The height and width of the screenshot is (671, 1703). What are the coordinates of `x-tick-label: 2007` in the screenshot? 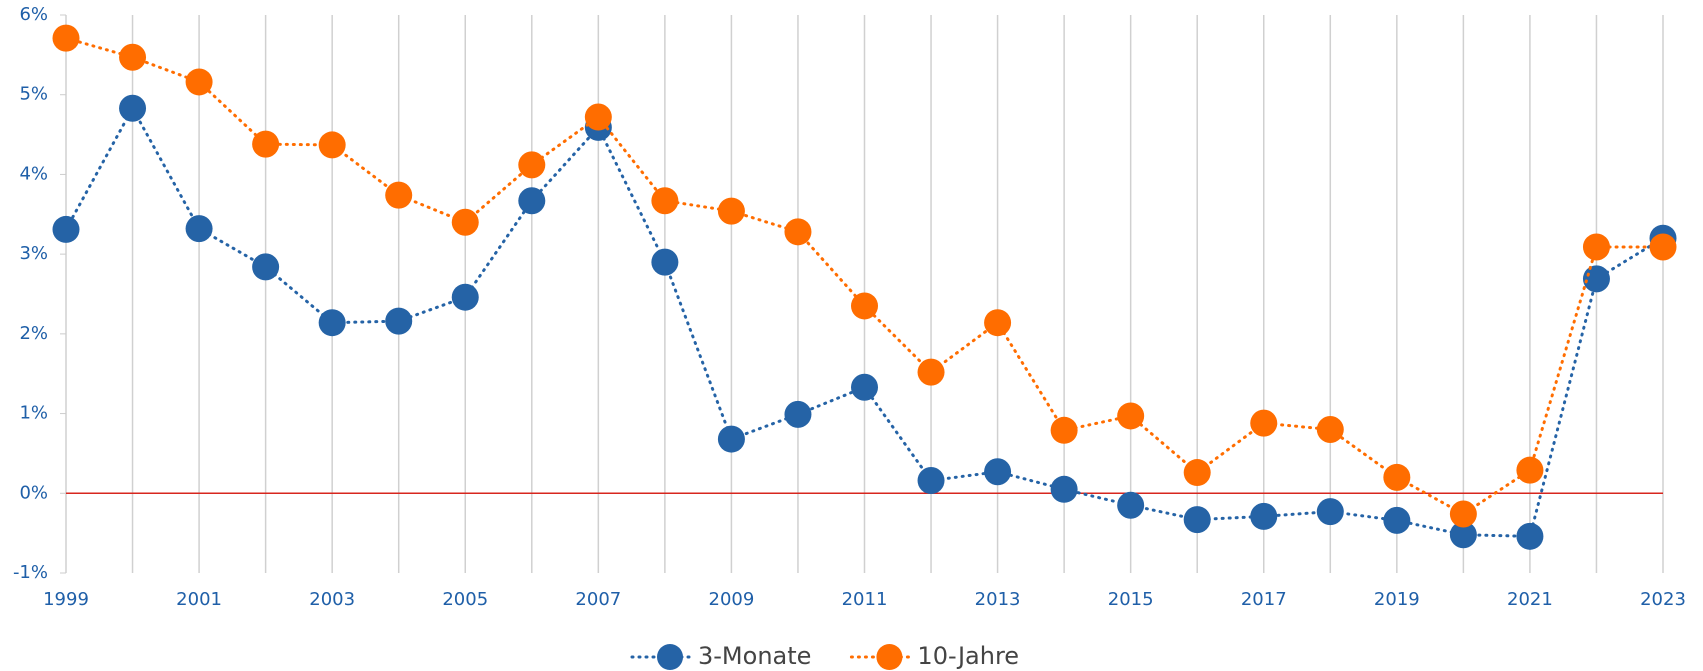 It's located at (598, 599).